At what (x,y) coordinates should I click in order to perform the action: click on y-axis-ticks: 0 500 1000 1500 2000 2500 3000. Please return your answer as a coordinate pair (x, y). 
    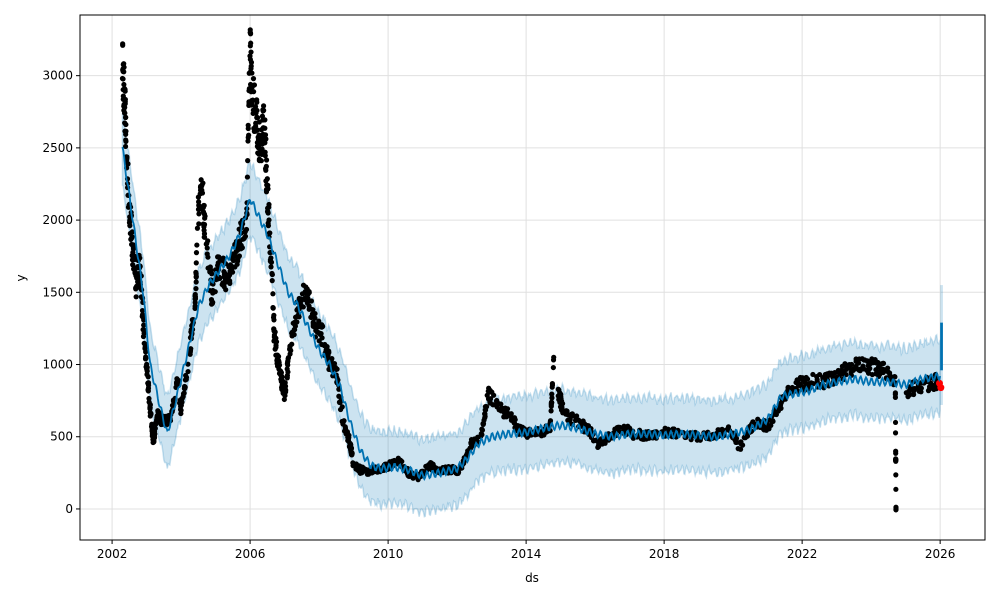
    Looking at the image, I should click on (61, 292).